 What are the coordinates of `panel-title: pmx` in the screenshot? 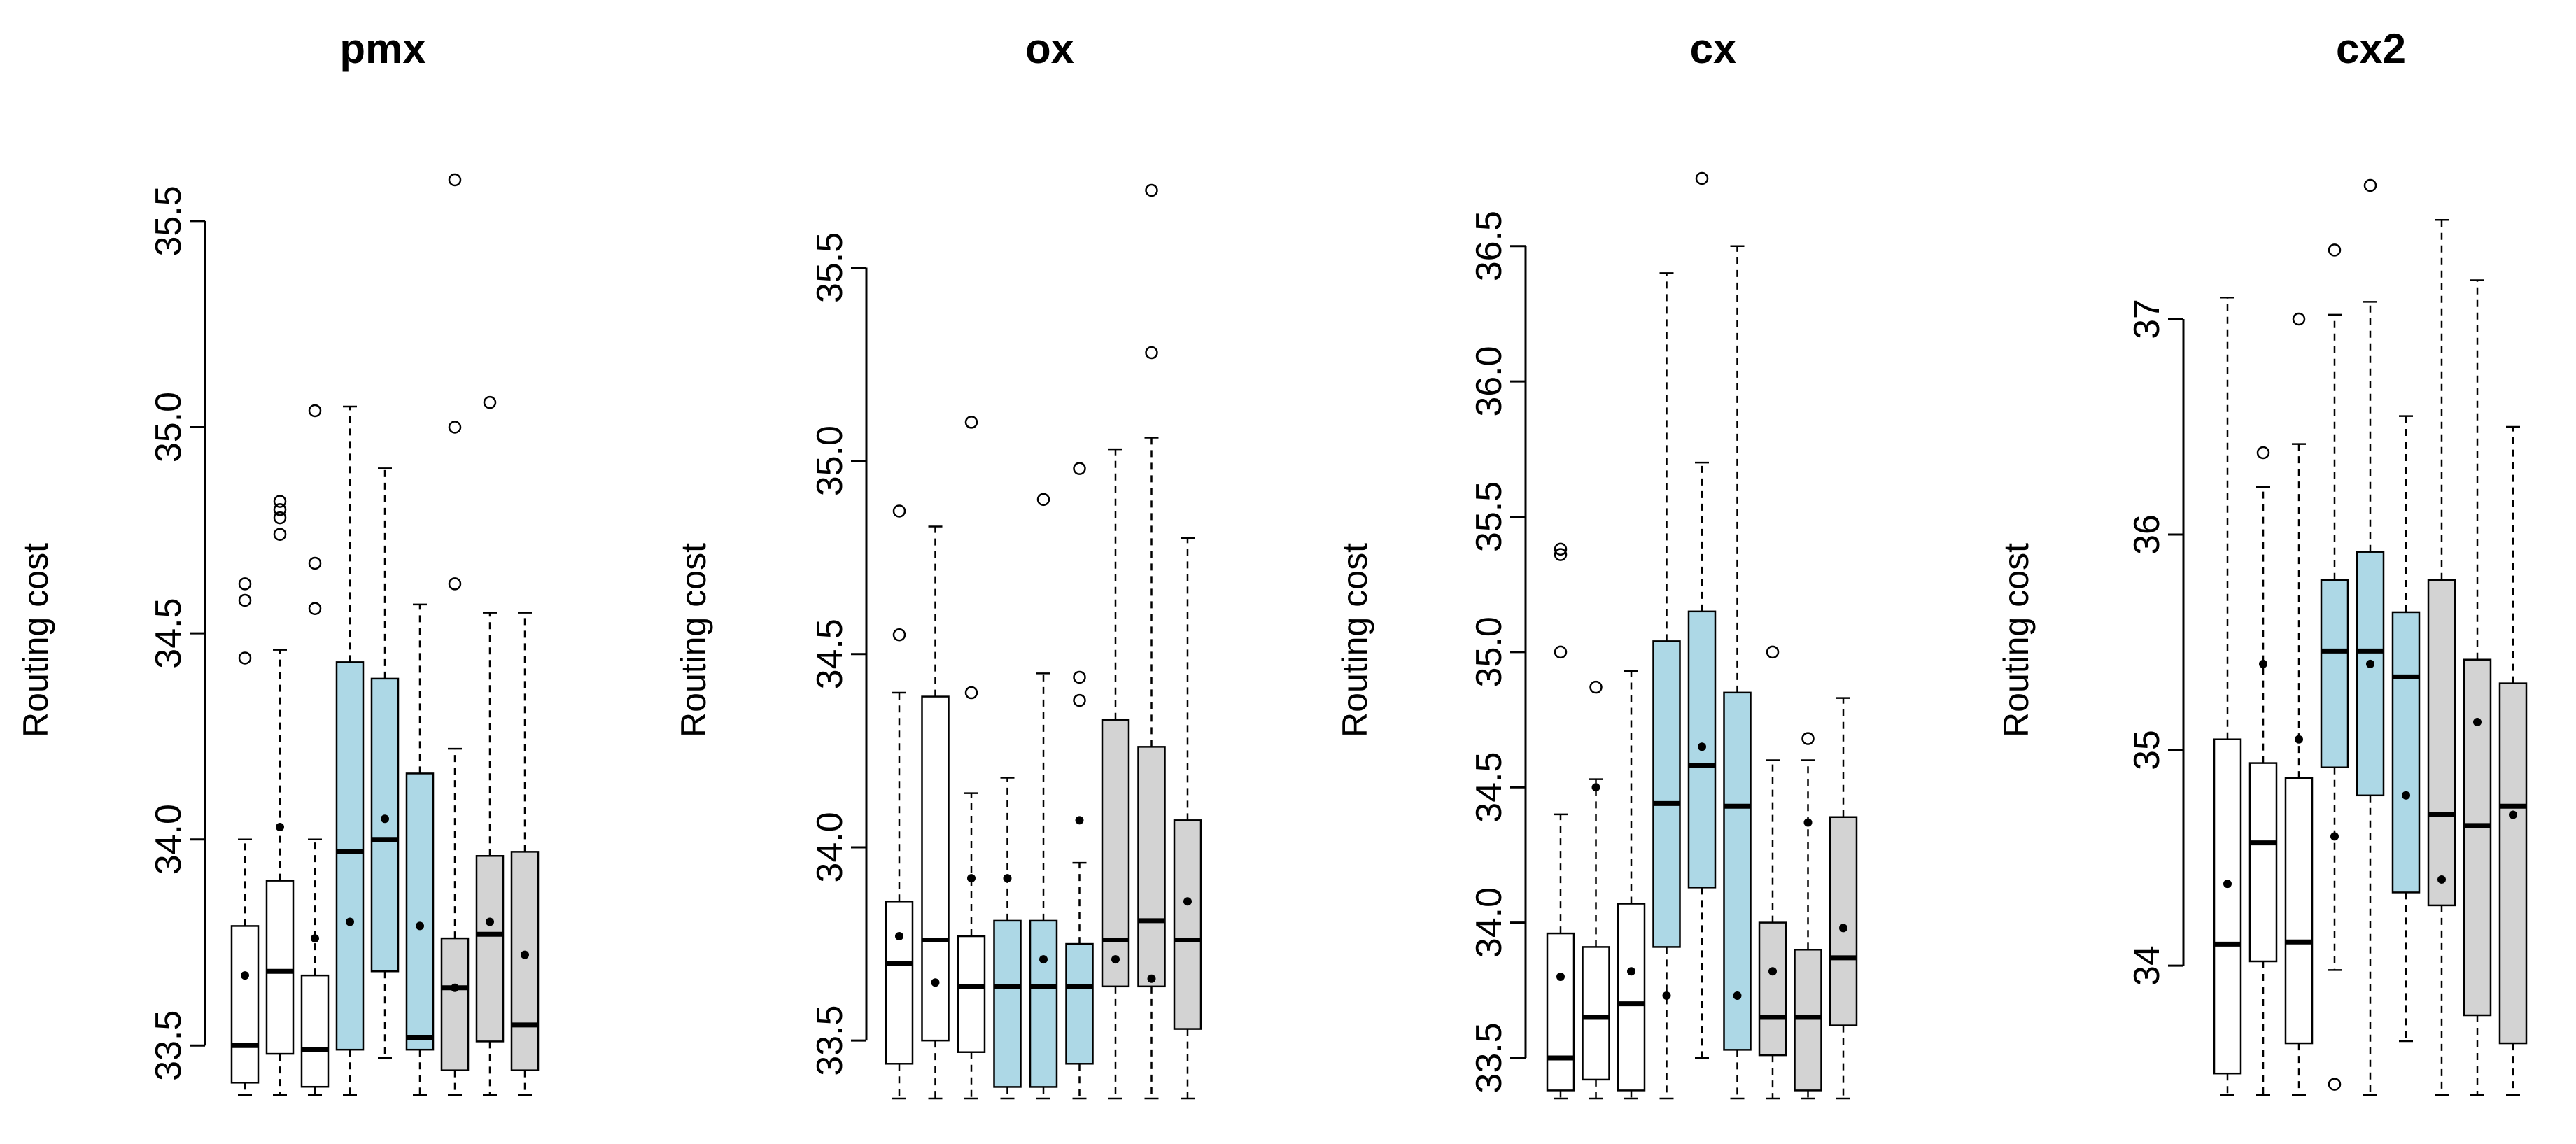 It's located at (382, 48).